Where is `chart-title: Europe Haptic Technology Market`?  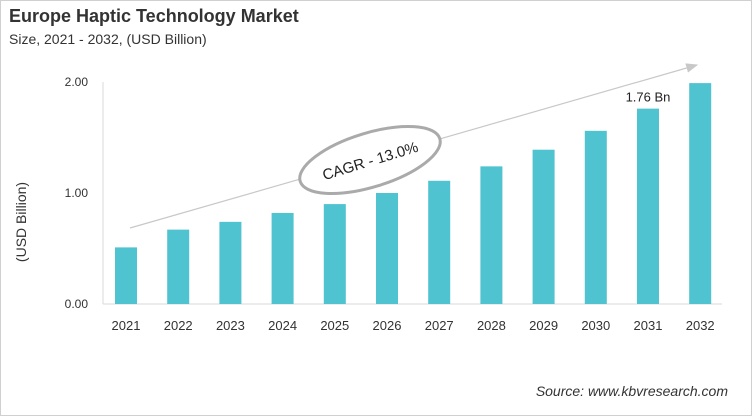 chart-title: Europe Haptic Technology Market is located at coordinates (154, 16).